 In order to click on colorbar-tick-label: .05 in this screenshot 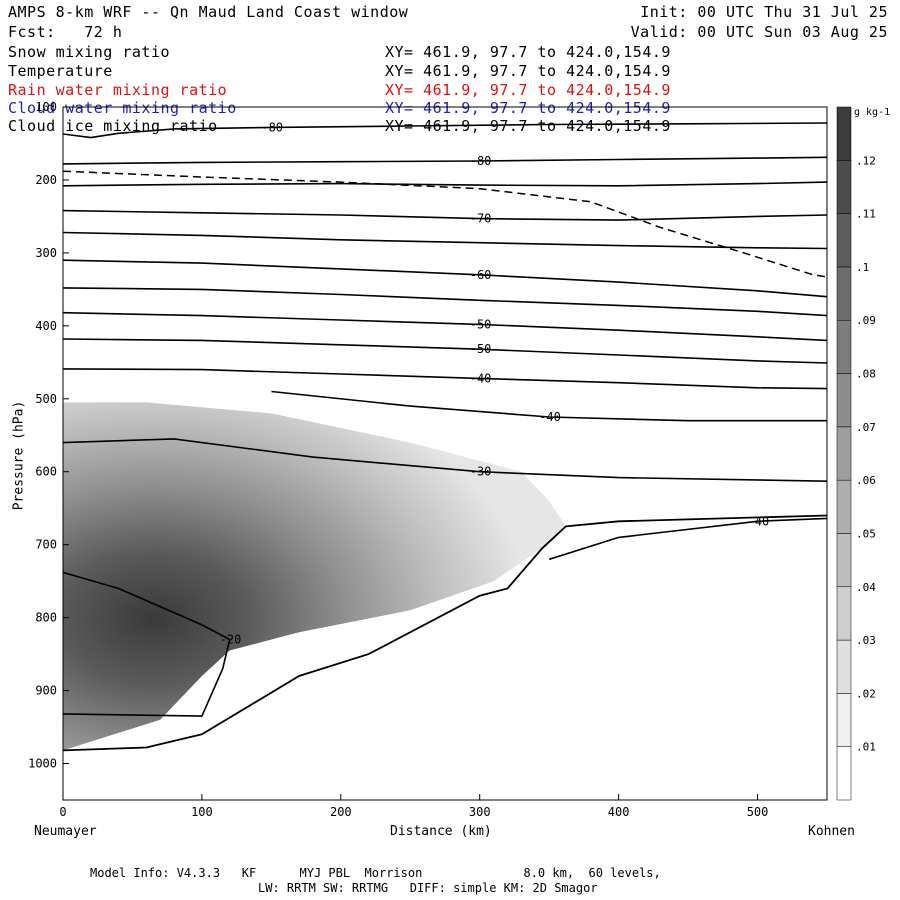, I will do `click(866, 533)`.